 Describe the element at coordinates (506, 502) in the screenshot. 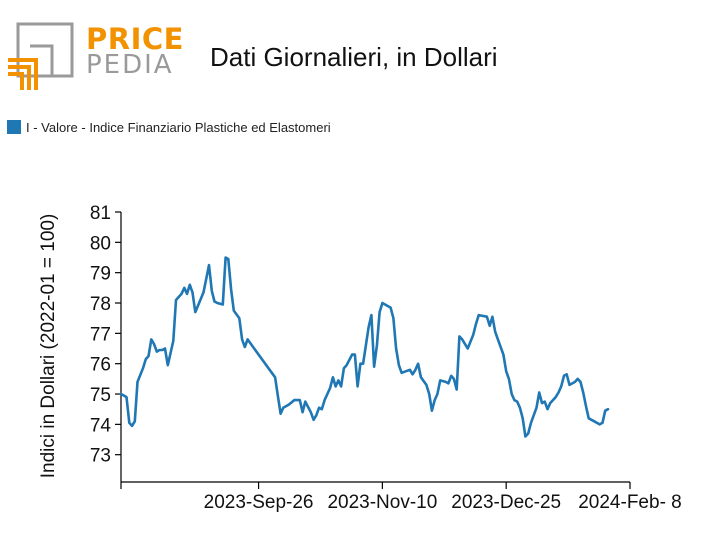

I see `x-tick-label: 2023-Dec-25` at that location.